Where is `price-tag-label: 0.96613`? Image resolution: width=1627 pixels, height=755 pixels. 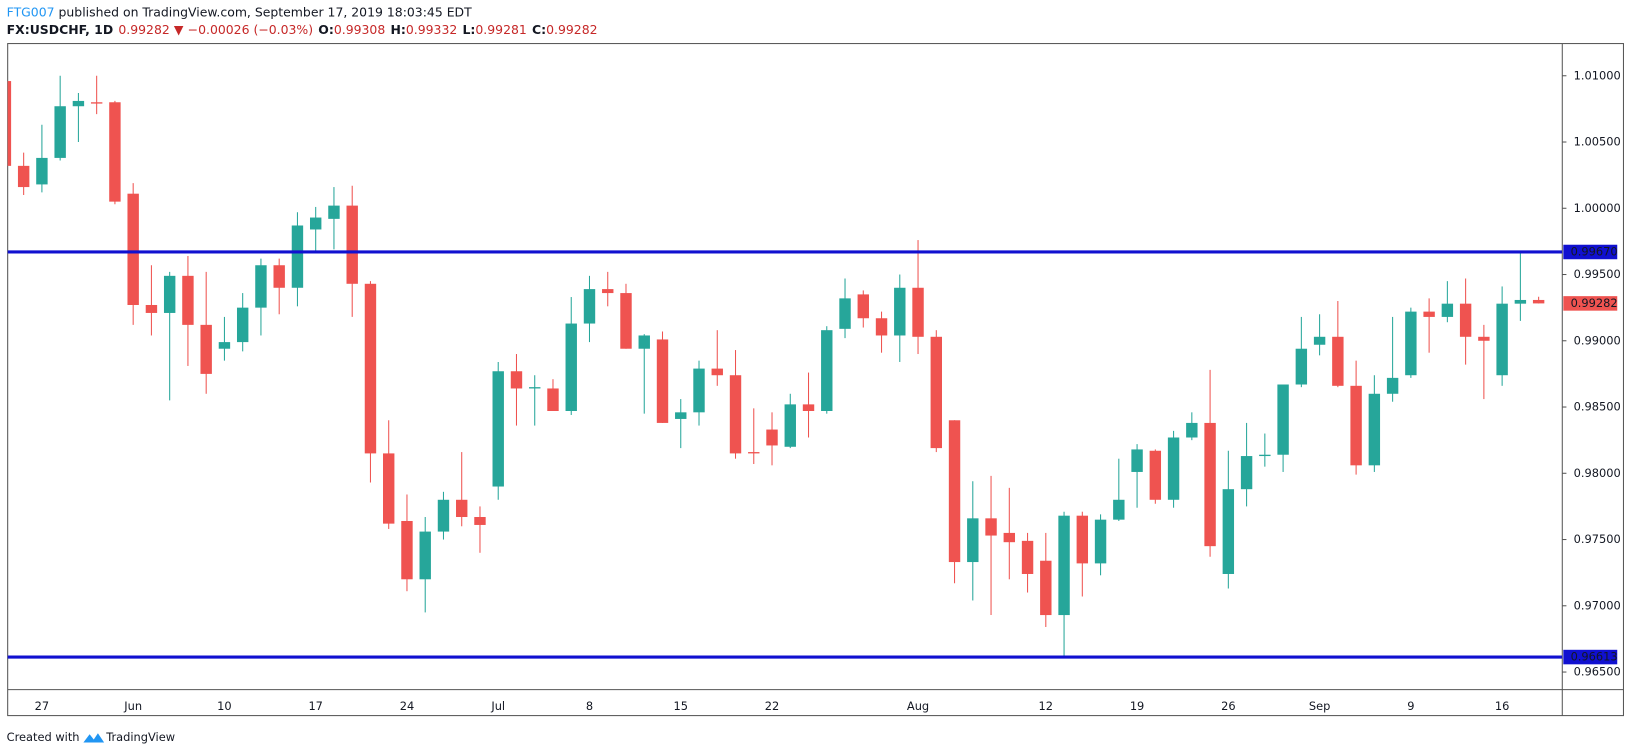 price-tag-label: 0.96613 is located at coordinates (1594, 657).